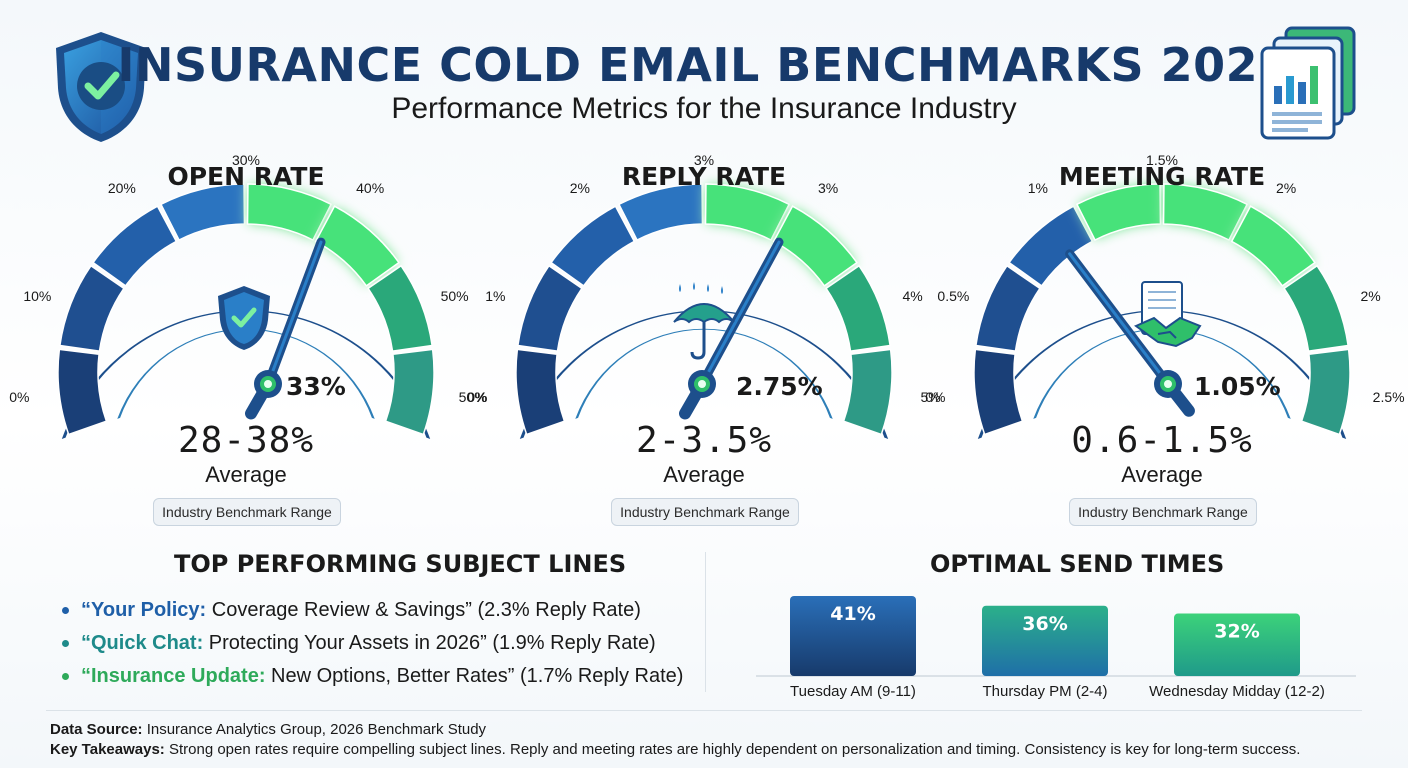 The image size is (1408, 768). I want to click on send-time-category: Tuesday AM (9-11), so click(853, 691).